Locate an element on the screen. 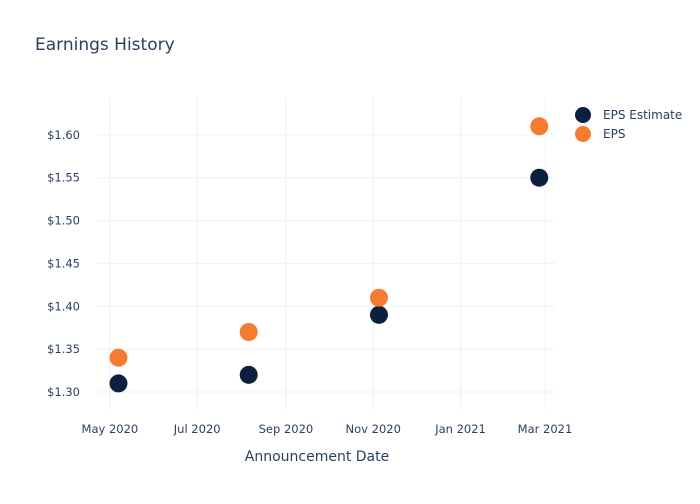 This screenshot has width=700, height=504. y-tick-labels: $1.30 $1.35 $1.40 $1.45 $1.50 $1.55 $1.60 is located at coordinates (63, 263).